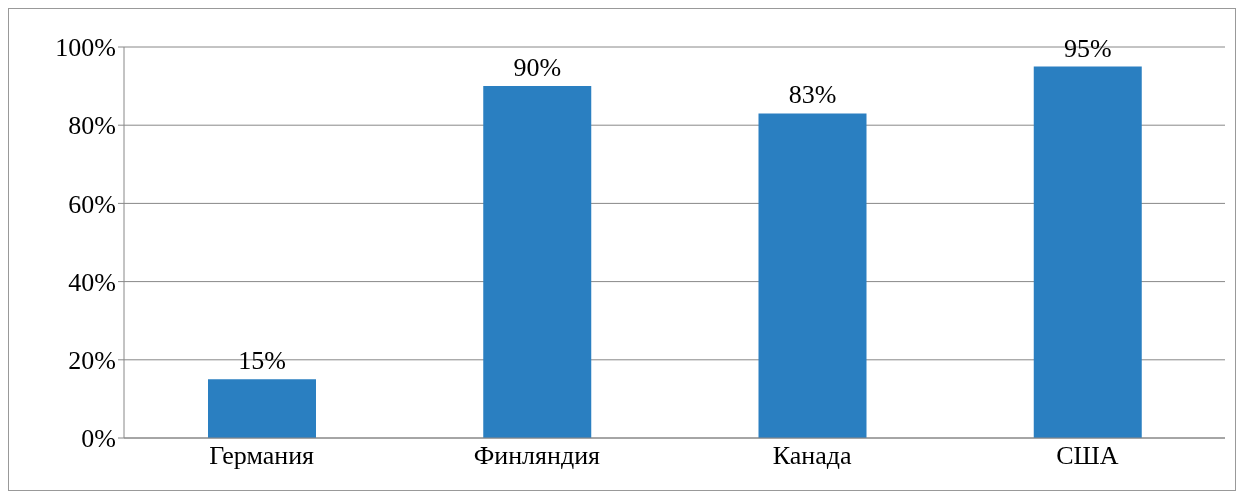  What do you see at coordinates (262, 361) in the screenshot?
I see `data-label: 15%` at bounding box center [262, 361].